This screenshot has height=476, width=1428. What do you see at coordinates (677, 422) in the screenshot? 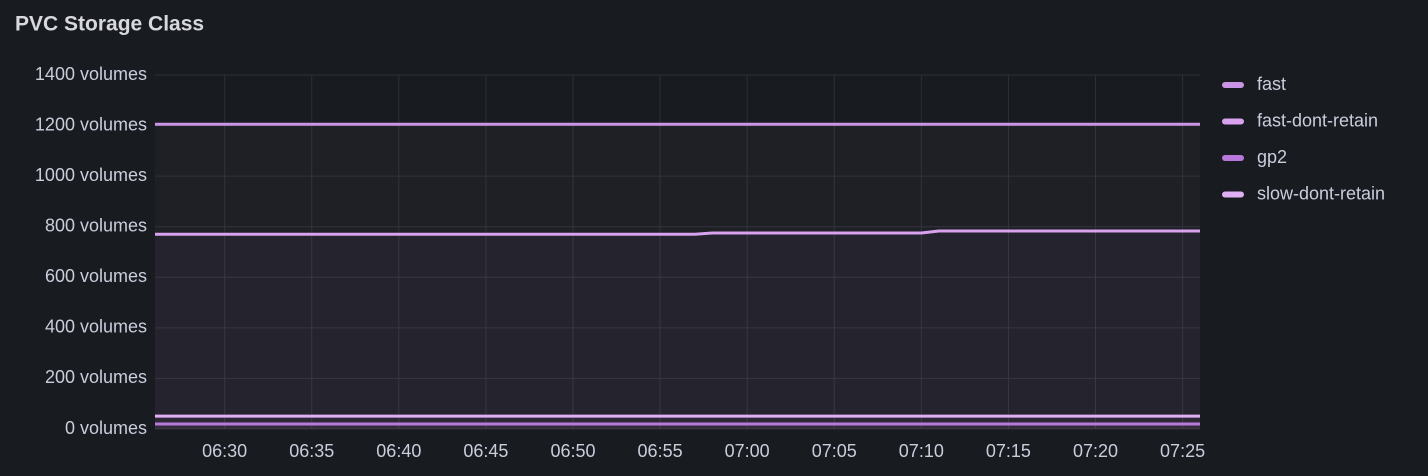
I see `series-area` at bounding box center [677, 422].